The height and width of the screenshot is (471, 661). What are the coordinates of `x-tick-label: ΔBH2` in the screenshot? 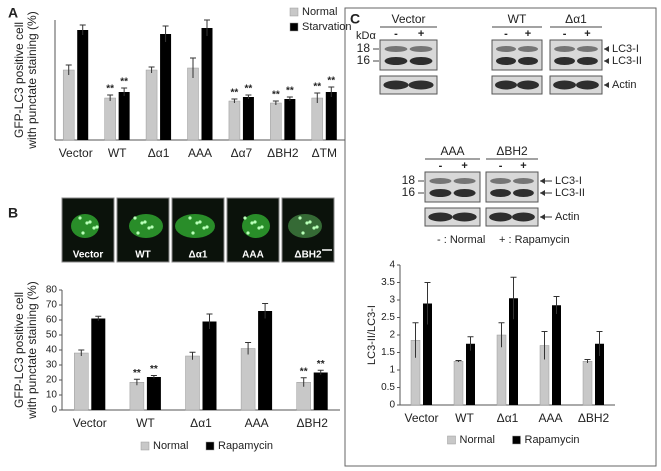 It's located at (283, 153).